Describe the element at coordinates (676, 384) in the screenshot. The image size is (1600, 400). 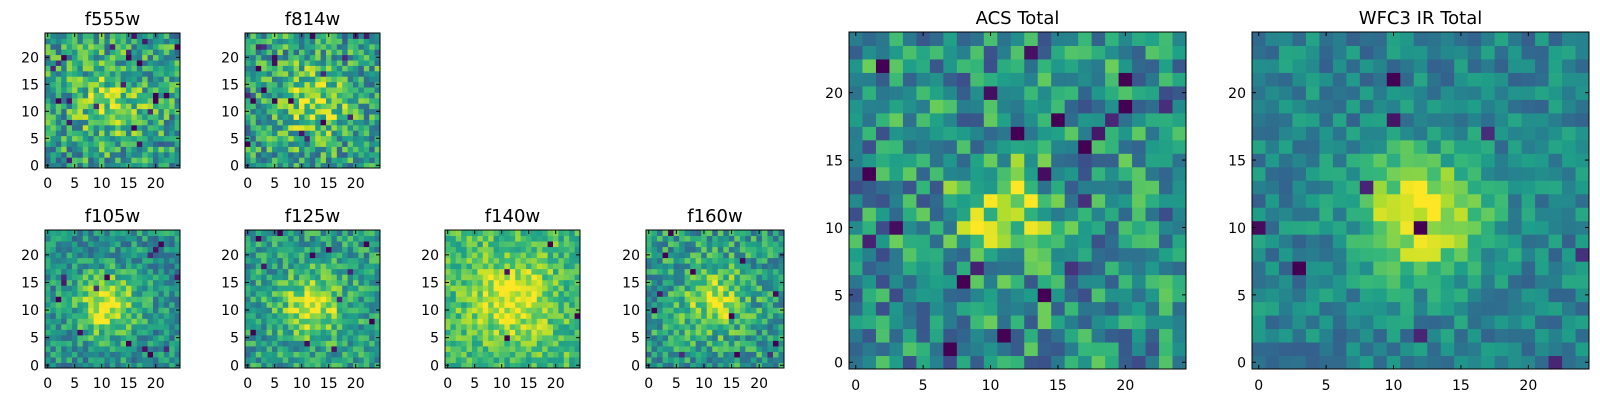
I see `x-tick-label: 5` at that location.